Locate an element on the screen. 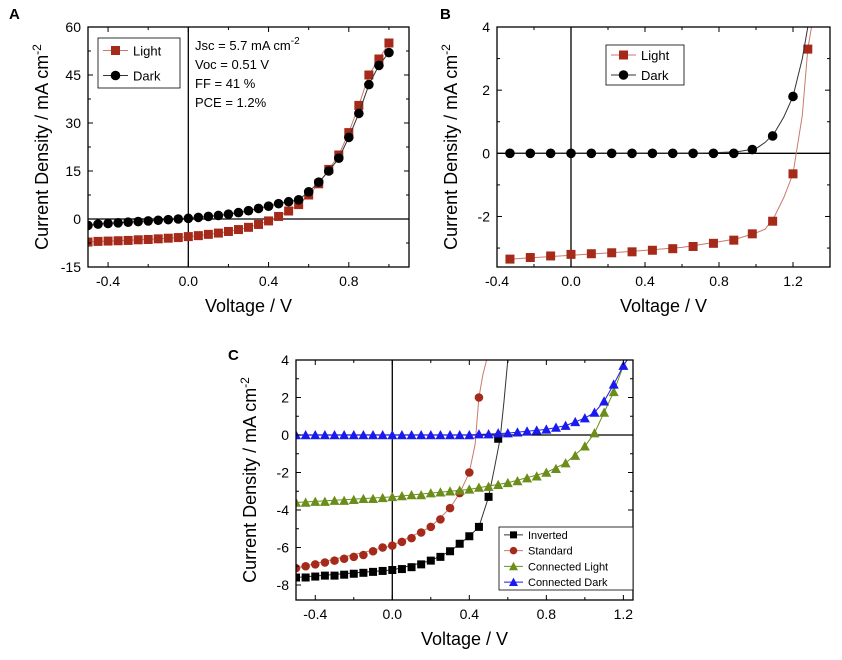  y-tick-label: 4 is located at coordinates (285, 360).